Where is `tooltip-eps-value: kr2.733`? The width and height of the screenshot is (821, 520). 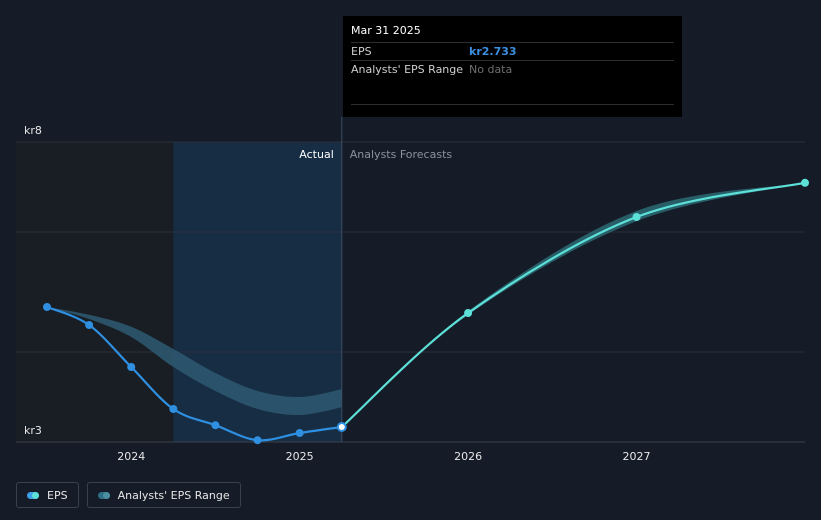
tooltip-eps-value: kr2.733 is located at coordinates (493, 51).